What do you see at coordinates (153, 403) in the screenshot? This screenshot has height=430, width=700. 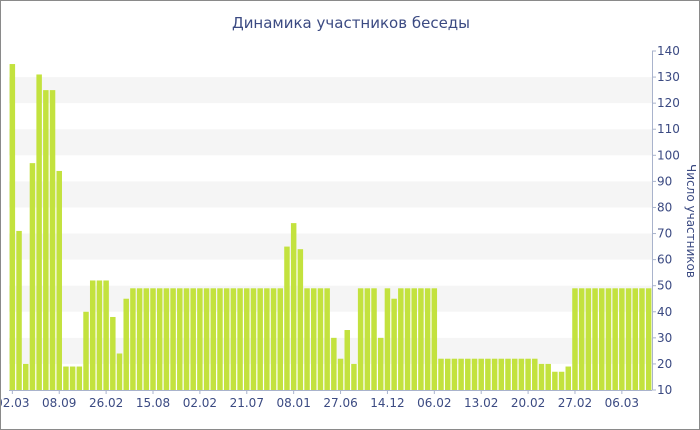 I see `x-tick-label: 15.08` at bounding box center [153, 403].